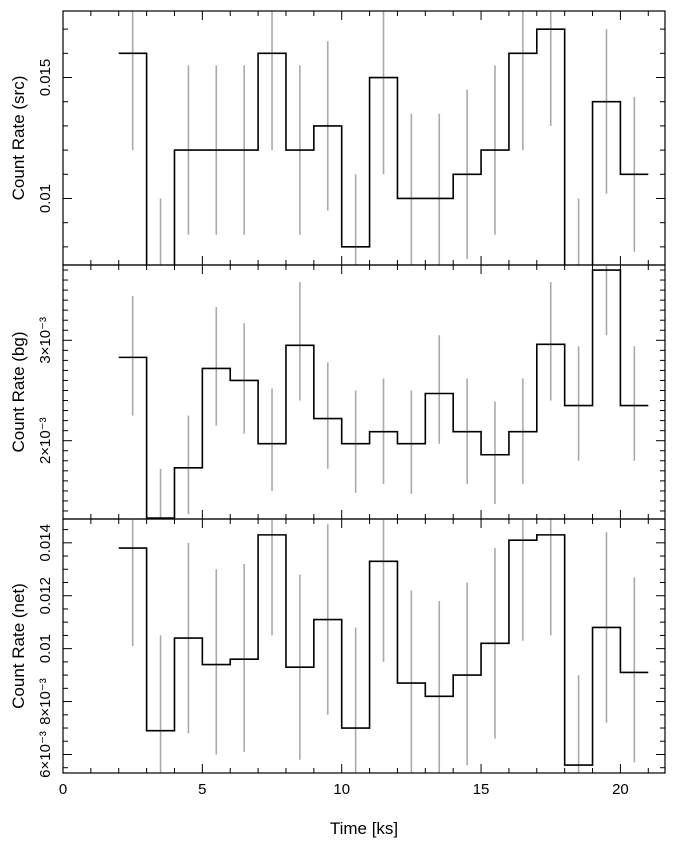 The height and width of the screenshot is (846, 676). Describe the element at coordinates (45, 340) in the screenshot. I see `y-tick-label: 3×10⁻³` at that location.